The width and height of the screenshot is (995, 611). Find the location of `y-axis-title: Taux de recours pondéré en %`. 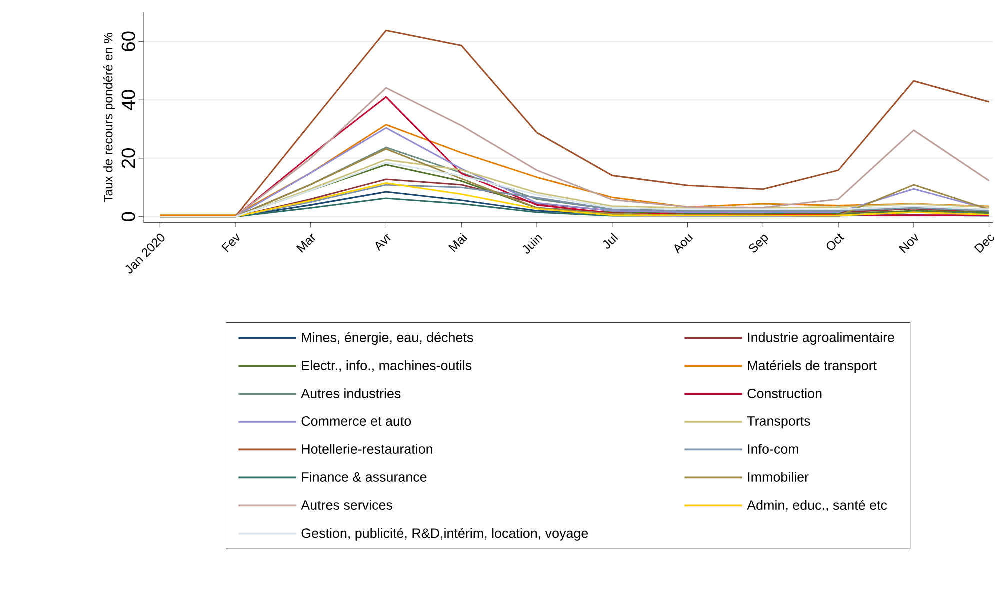

y-axis-title: Taux de recours pondéré en % is located at coordinates (109, 117).